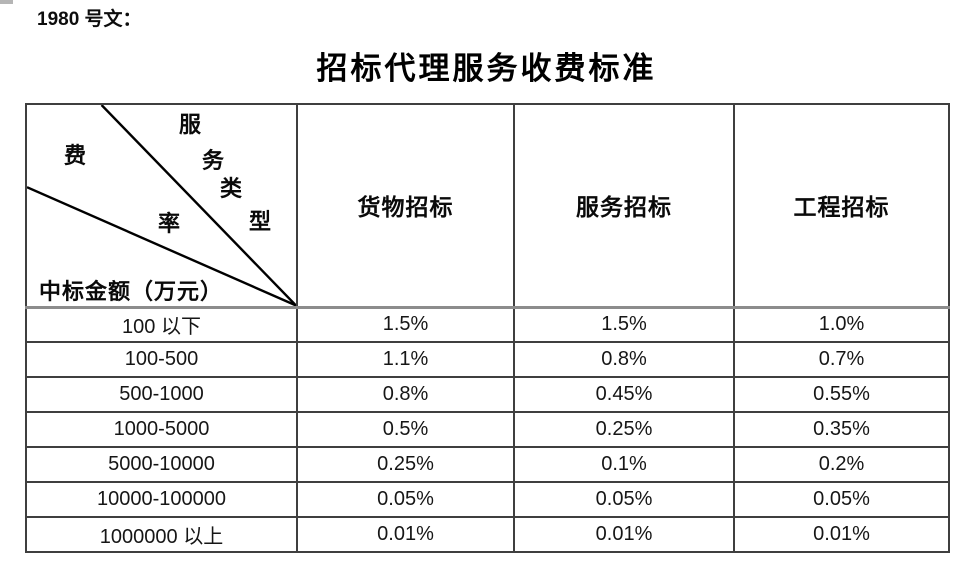 This screenshot has height=581, width=976. I want to click on diagonal-lines, so click(161, 205).